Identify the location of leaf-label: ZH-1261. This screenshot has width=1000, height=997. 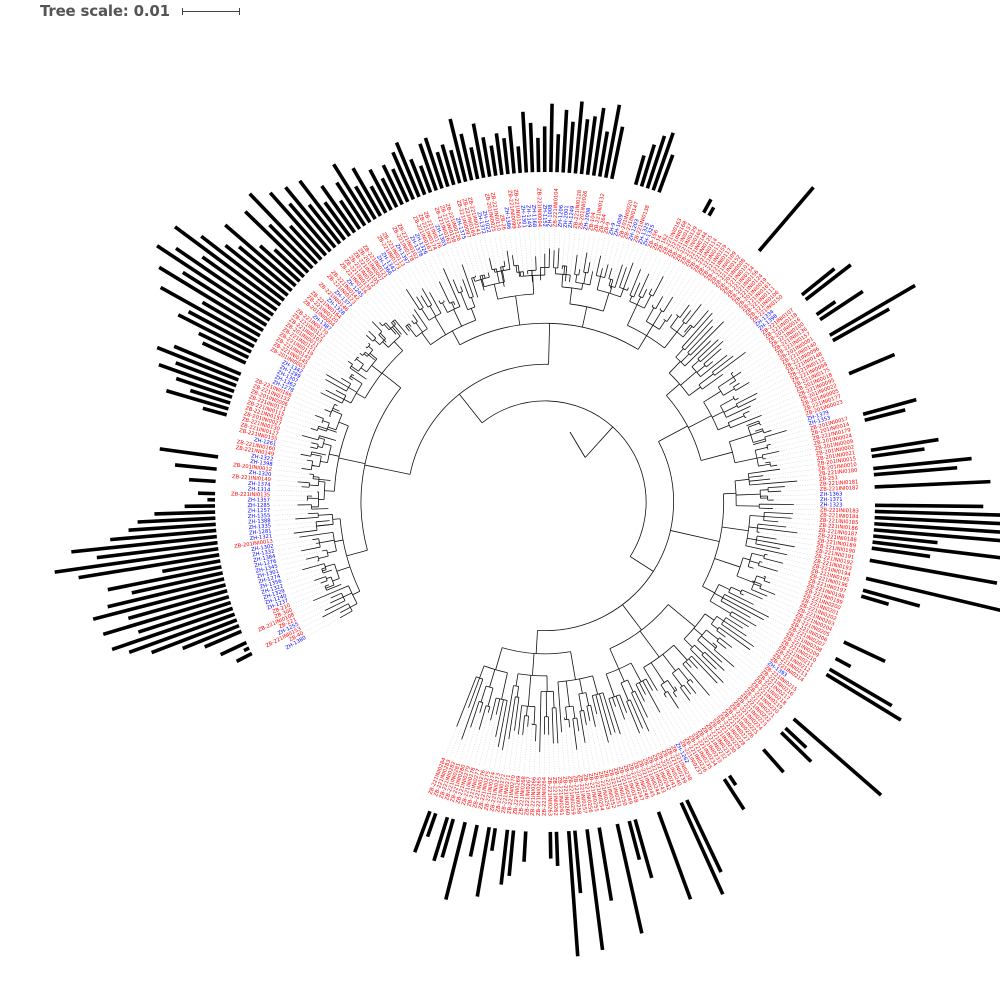
(264, 442).